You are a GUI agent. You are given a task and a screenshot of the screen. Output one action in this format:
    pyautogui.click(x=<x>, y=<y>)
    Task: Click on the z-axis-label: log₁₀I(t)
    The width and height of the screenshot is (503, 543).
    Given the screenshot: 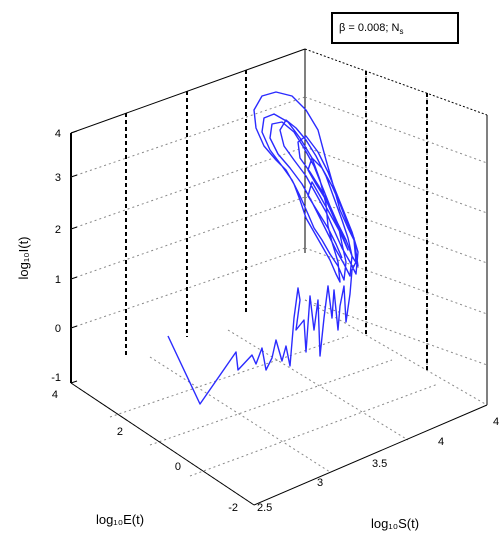 What is the action you would take?
    pyautogui.click(x=23, y=257)
    